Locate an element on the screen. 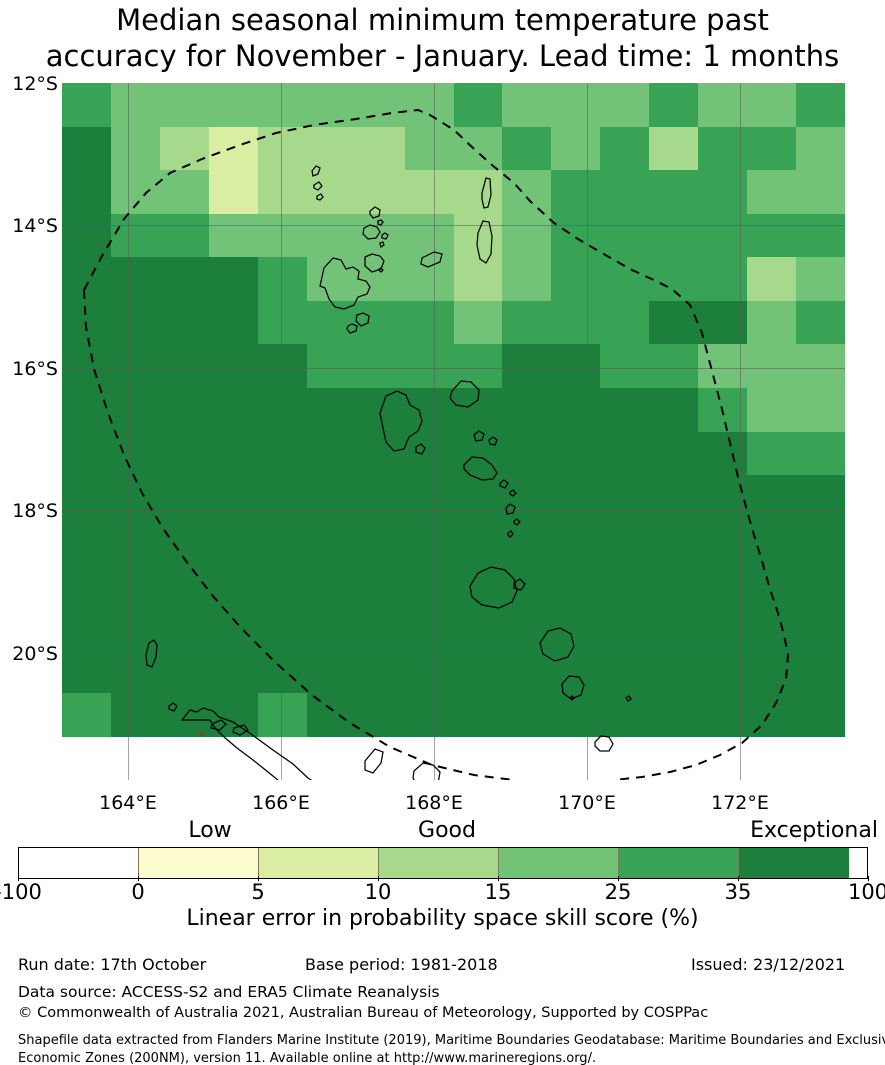 This screenshot has height=1065, width=885. x-tick-label: 168°E is located at coordinates (434, 803).